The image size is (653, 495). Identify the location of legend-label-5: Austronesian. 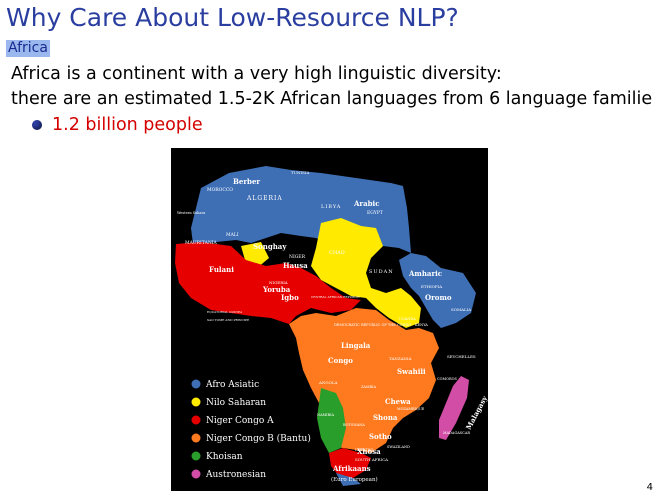
(235, 475).